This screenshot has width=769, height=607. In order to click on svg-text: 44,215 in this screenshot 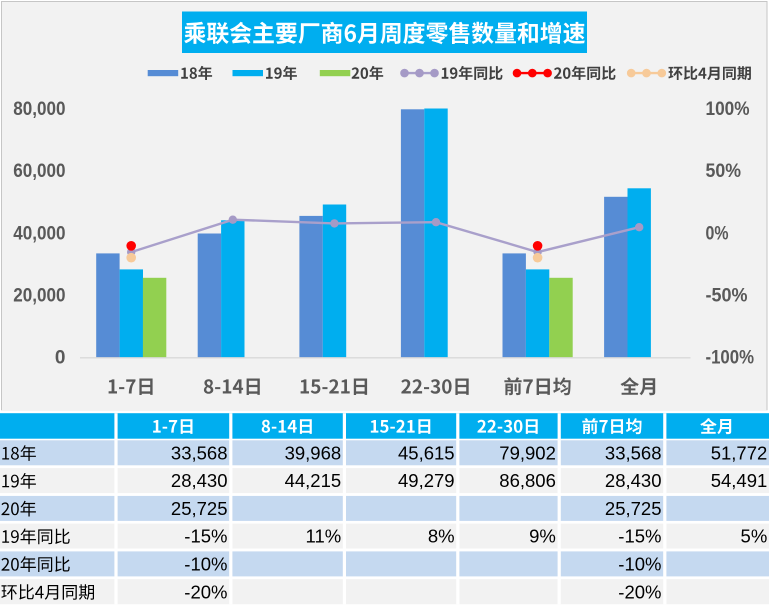, I will do `click(313, 480)`.